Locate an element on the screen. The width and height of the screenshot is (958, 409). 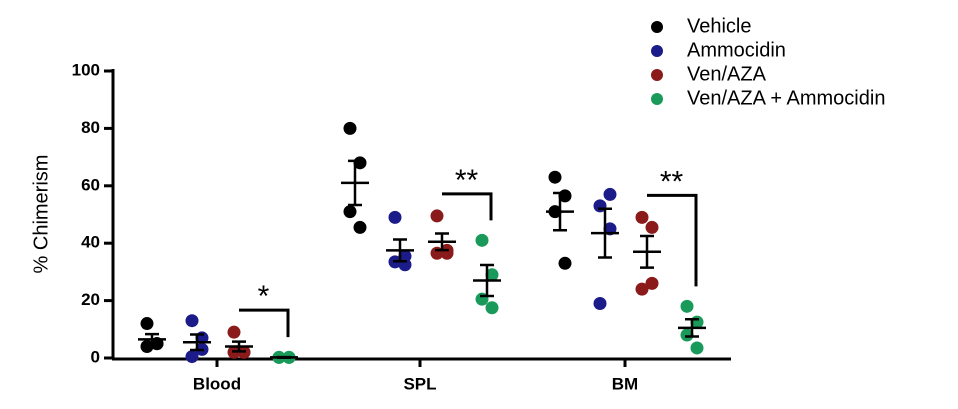
x-tick-label: BM is located at coordinates (625, 383).